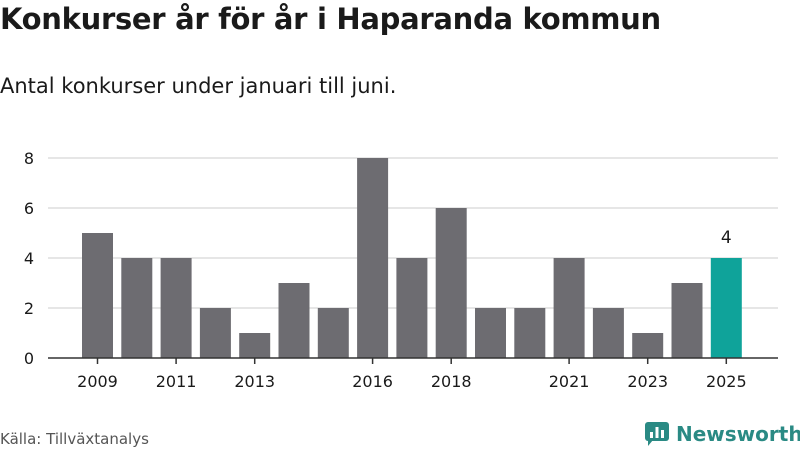 The width and height of the screenshot is (800, 450). What do you see at coordinates (647, 381) in the screenshot?
I see `x-tick-label: 2023` at bounding box center [647, 381].